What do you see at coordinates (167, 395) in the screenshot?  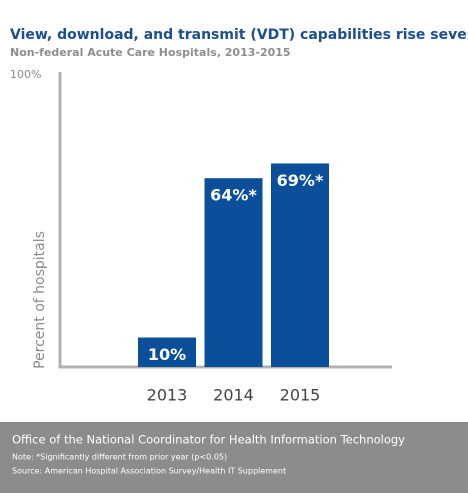 I see `x-tick-label: 2013` at bounding box center [167, 395].